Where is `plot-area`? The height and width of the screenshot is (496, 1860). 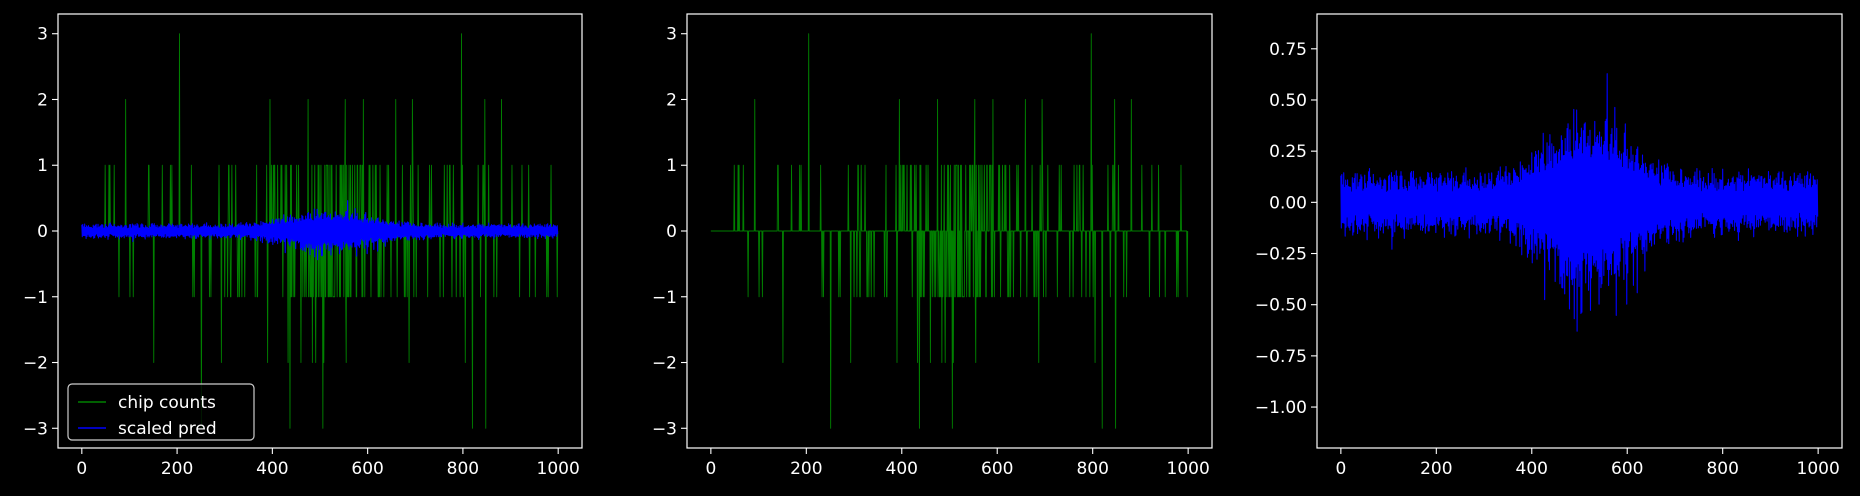 plot-area is located at coordinates (1579, 202).